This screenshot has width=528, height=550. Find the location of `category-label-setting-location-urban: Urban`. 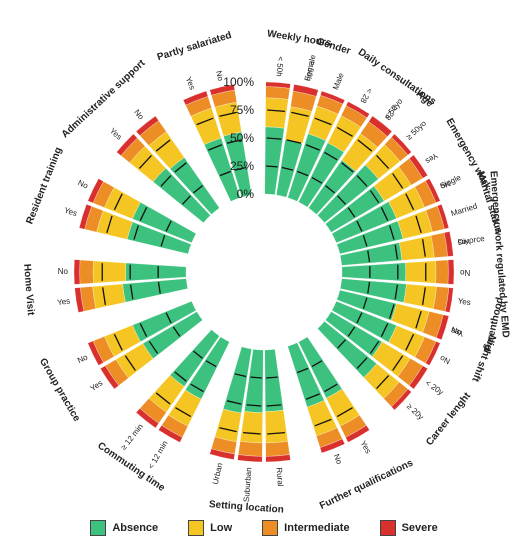

category-label-setting-location-urban: Urban is located at coordinates (218, 473).